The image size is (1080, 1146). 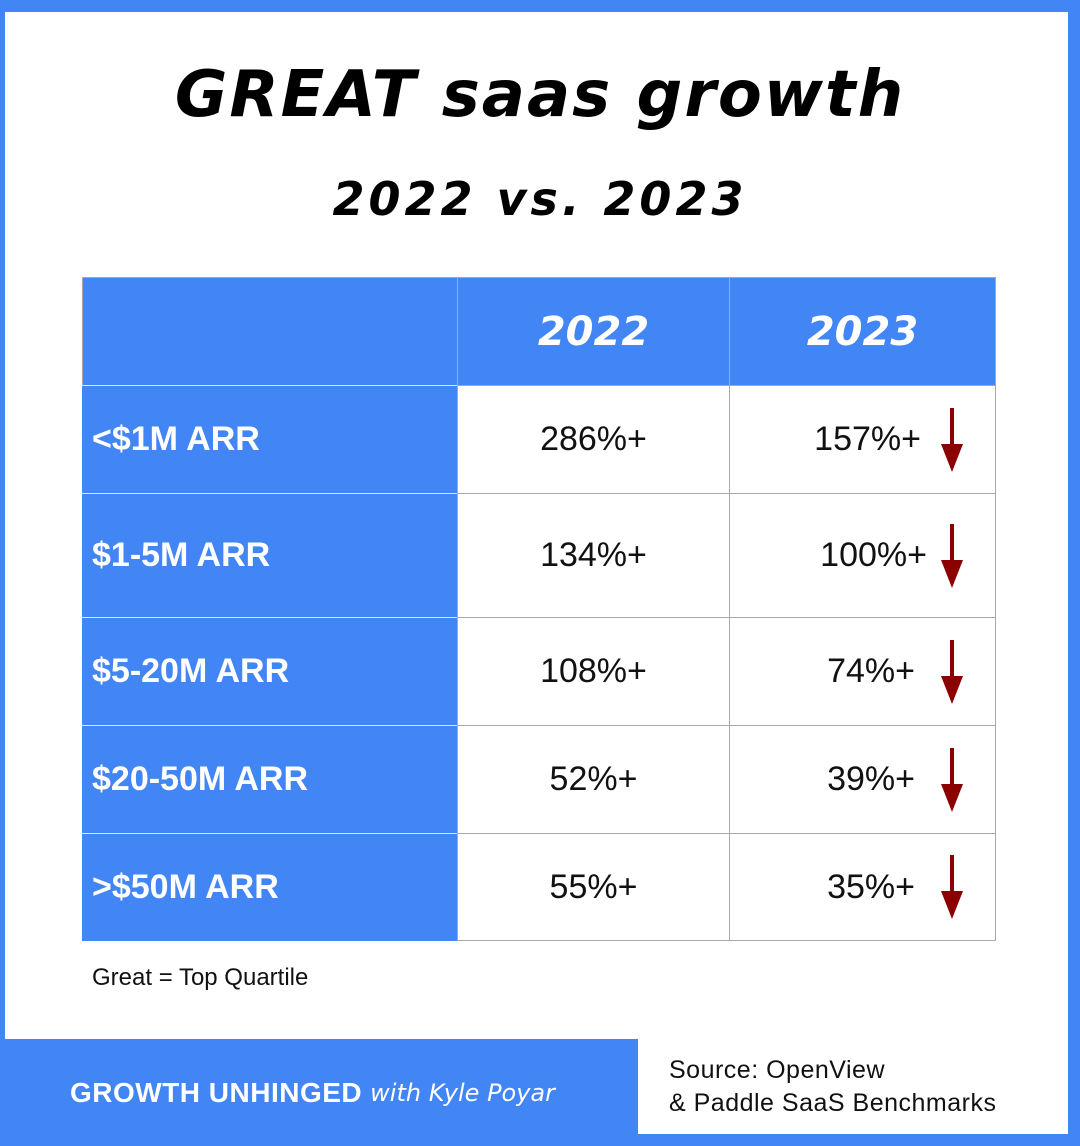 What do you see at coordinates (593, 671) in the screenshot?
I see `value-2022: 108%+` at bounding box center [593, 671].